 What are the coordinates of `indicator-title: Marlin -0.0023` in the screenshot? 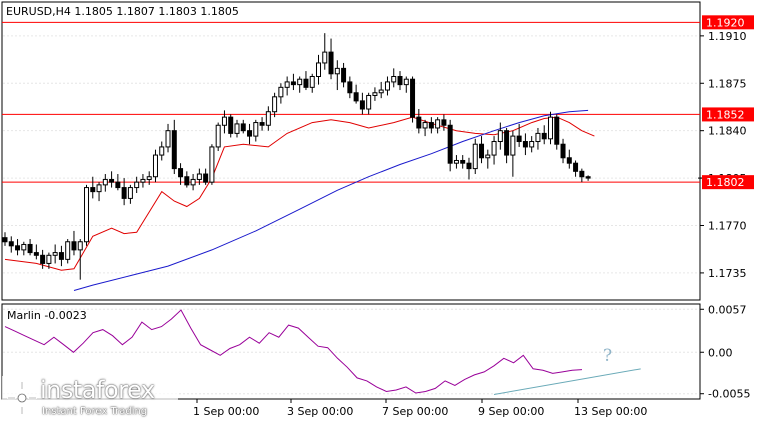 It's located at (47, 315).